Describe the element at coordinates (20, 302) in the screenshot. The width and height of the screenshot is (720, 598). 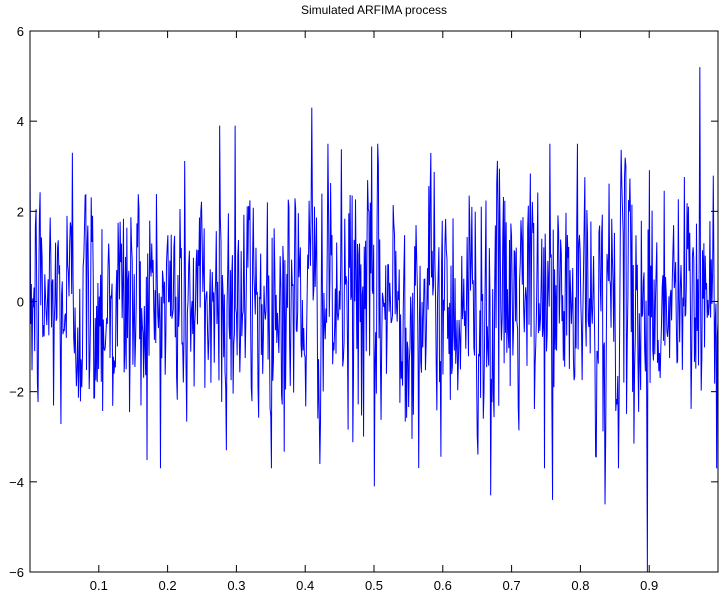
I see `y-tick-label: 0` at that location.